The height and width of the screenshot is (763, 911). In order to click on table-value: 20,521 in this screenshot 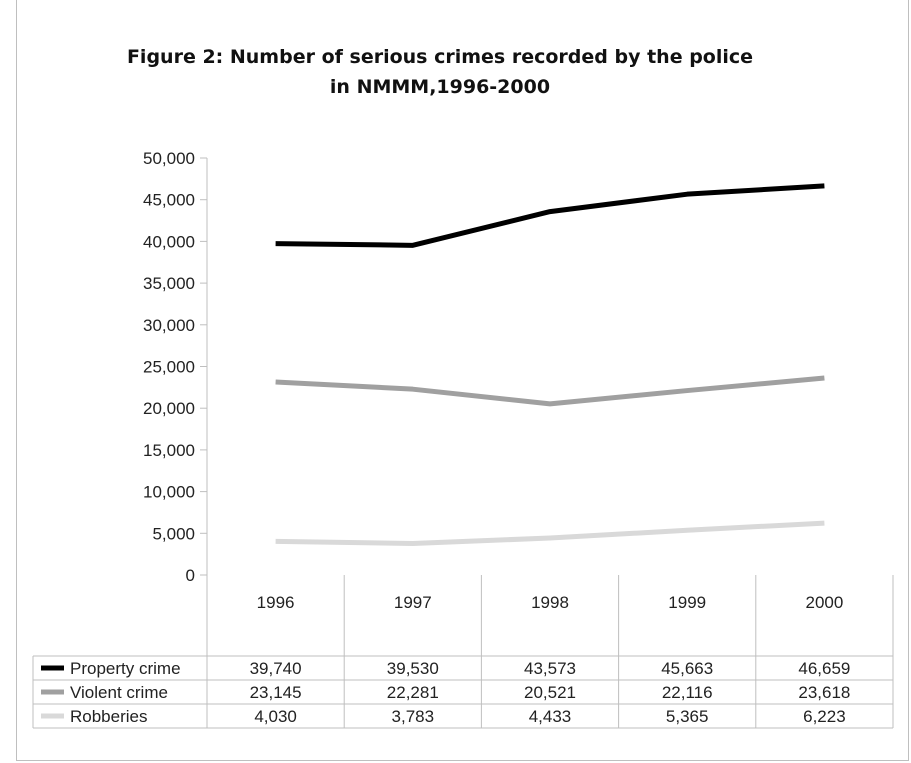, I will do `click(550, 692)`.